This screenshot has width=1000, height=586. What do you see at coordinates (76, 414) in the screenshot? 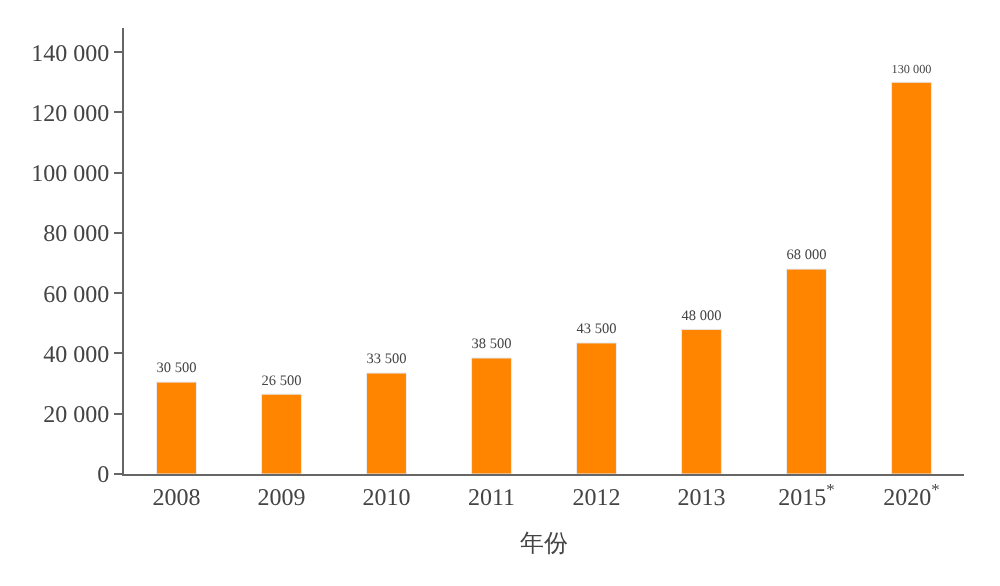
I see `y-tick-label: 20 000` at bounding box center [76, 414].